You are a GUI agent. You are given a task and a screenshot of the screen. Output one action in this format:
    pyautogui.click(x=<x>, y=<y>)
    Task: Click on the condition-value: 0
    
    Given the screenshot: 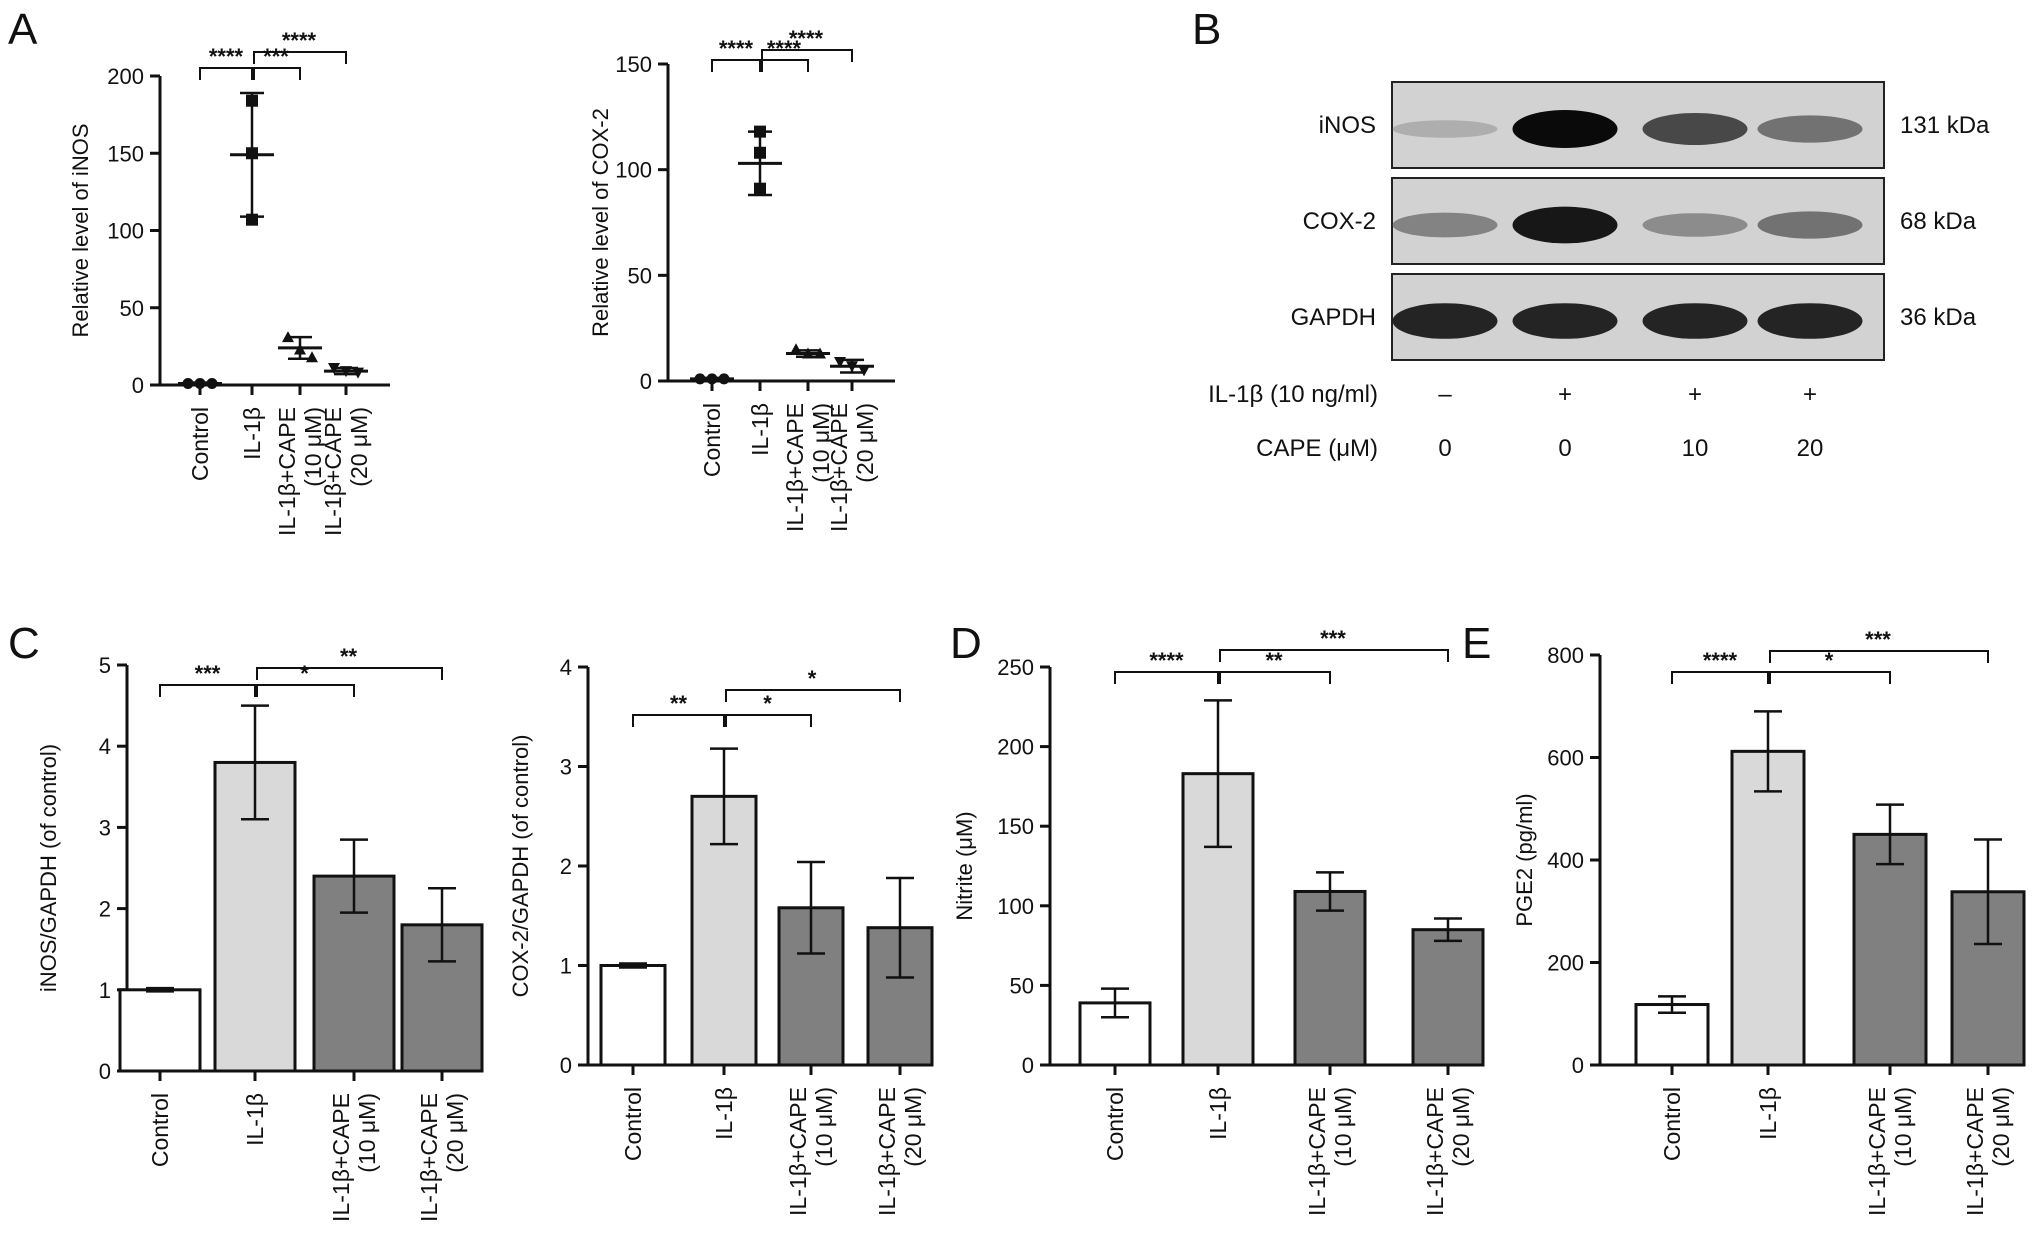 What is the action you would take?
    pyautogui.click(x=1444, y=448)
    